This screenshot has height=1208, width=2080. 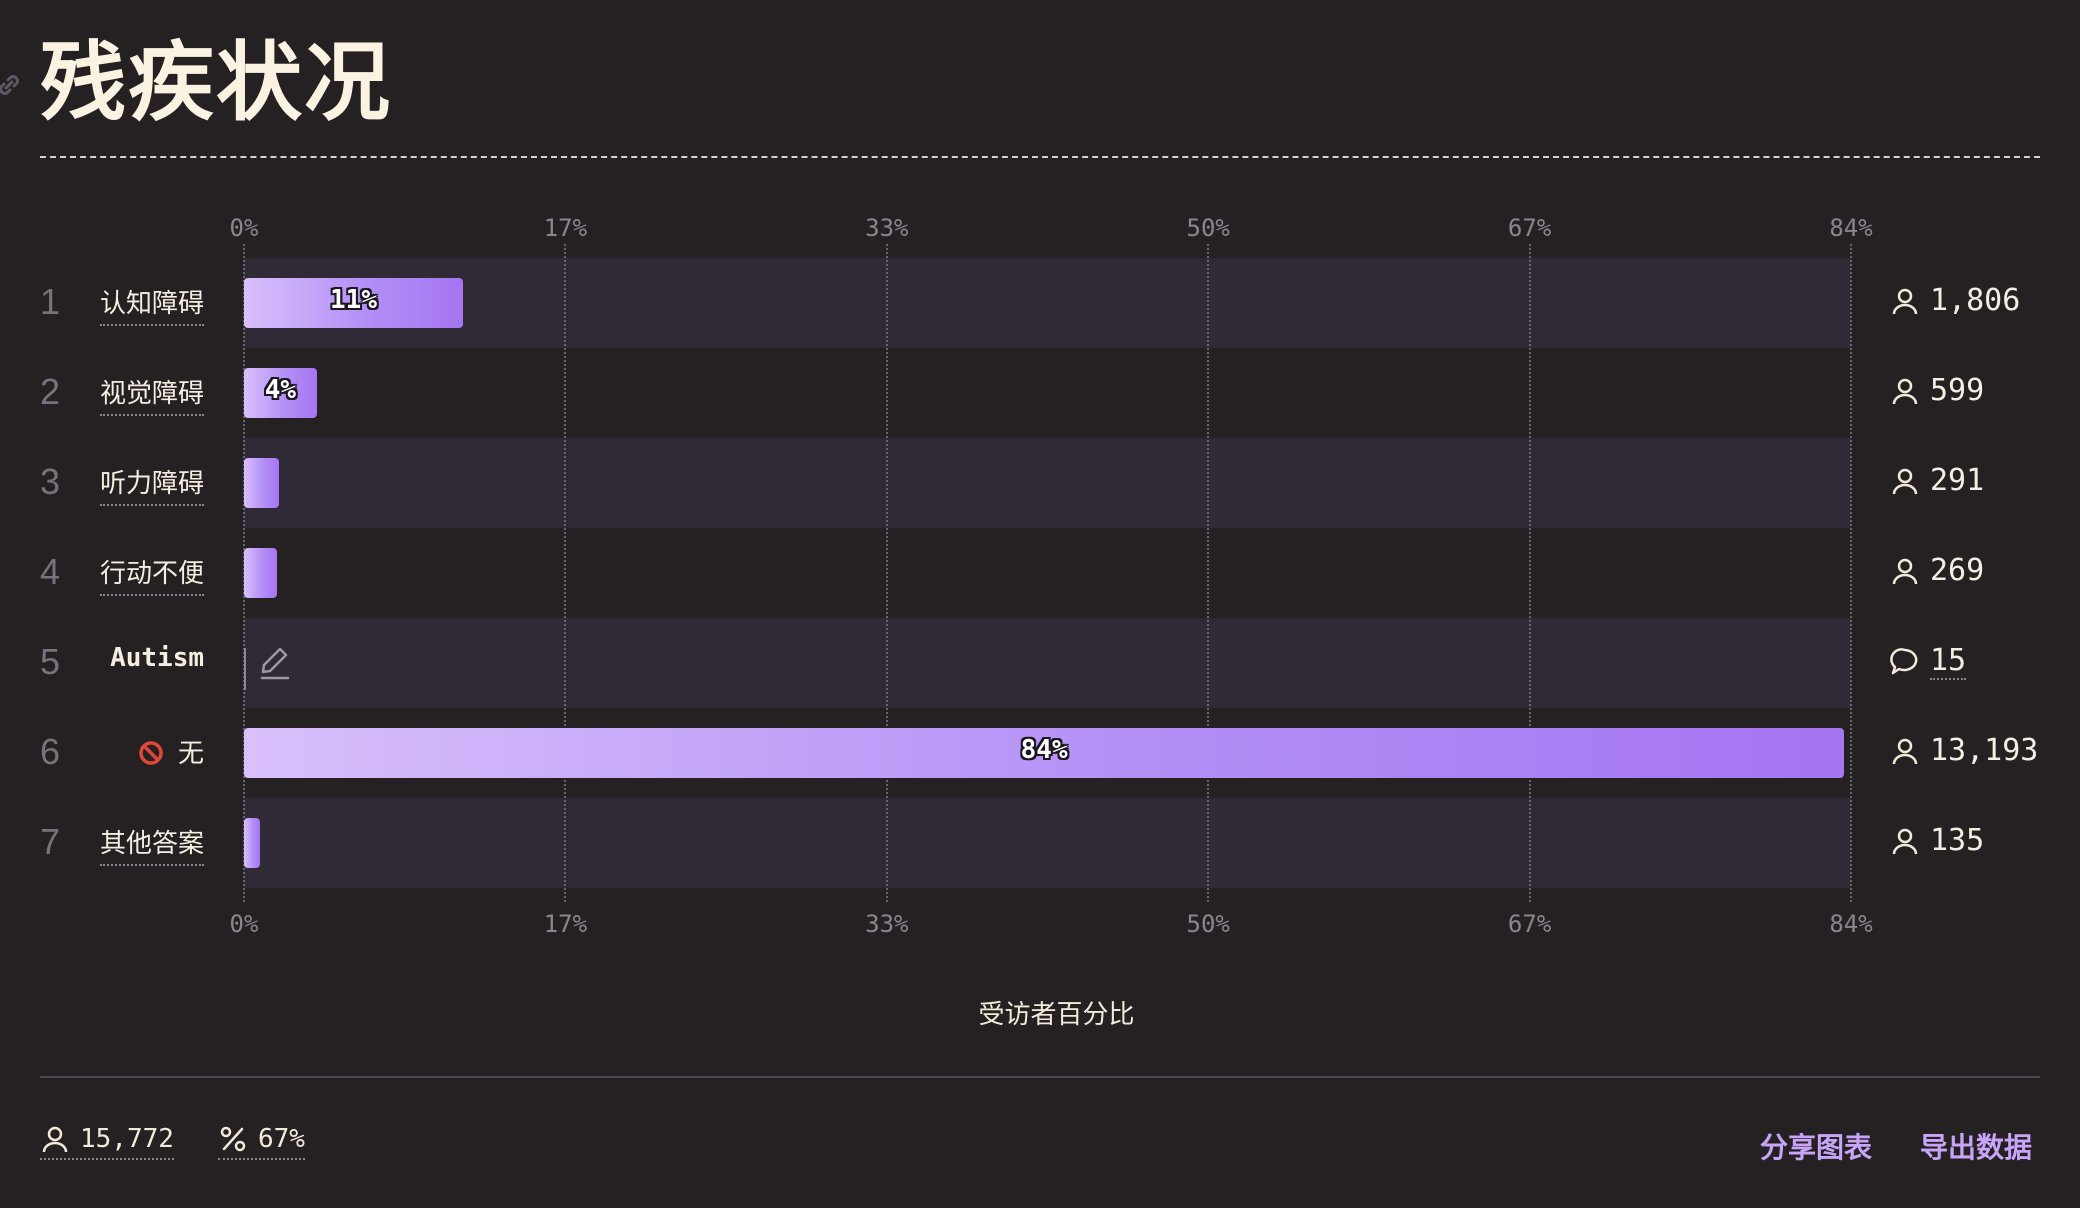 I want to click on respondents-count: 15,772, so click(x=127, y=1139).